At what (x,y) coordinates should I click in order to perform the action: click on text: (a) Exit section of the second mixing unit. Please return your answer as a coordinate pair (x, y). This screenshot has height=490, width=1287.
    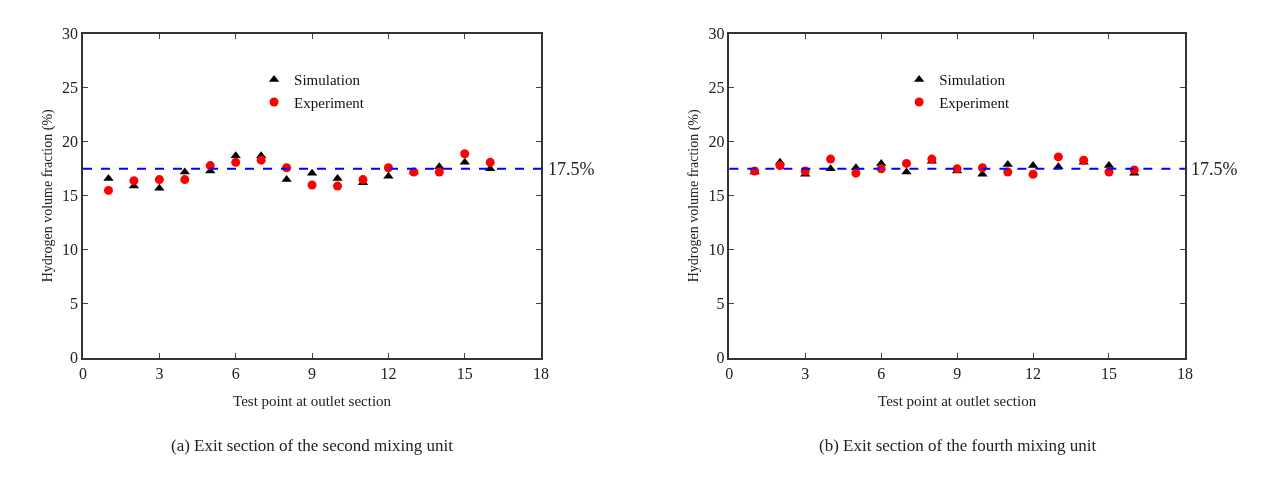
    Looking at the image, I should click on (312, 445).